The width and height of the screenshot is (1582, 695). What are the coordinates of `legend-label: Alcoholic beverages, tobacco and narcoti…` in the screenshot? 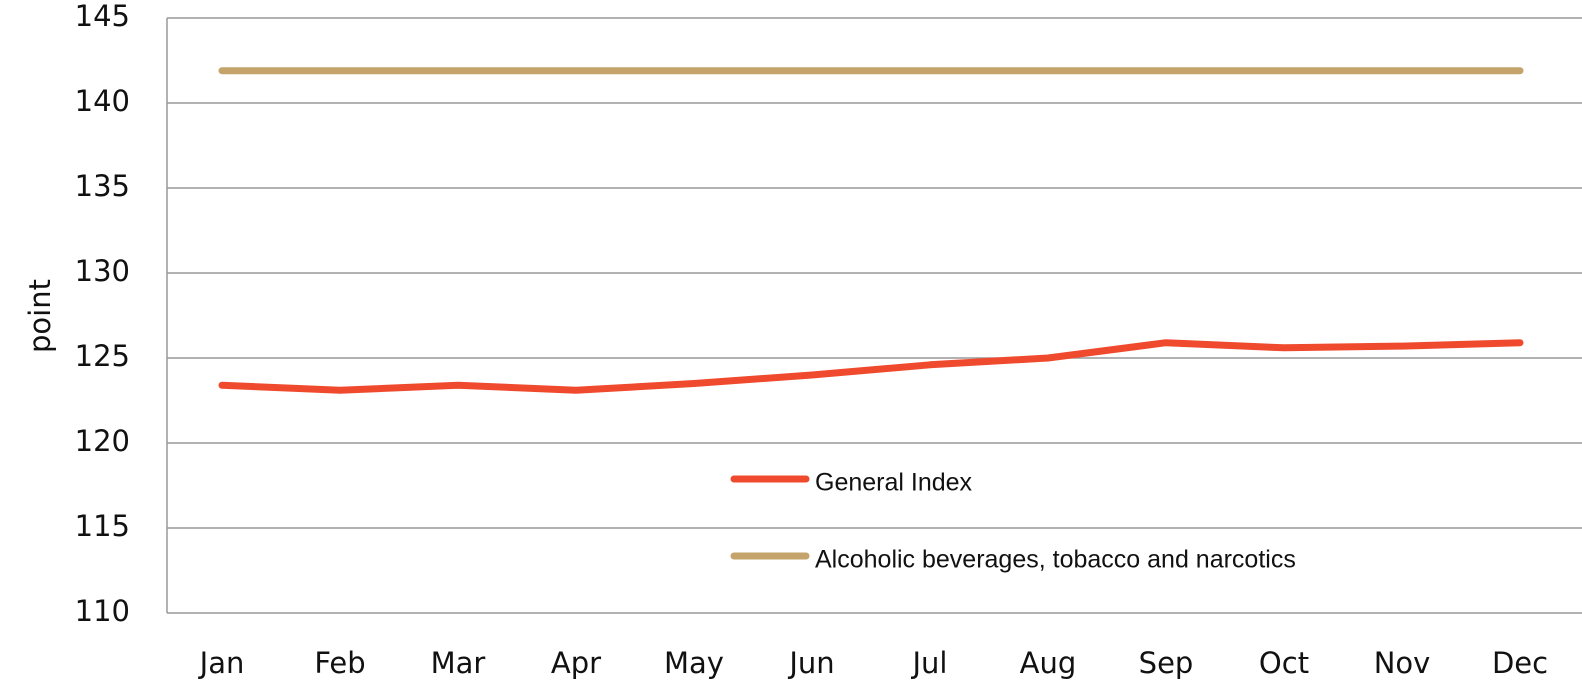 It's located at (1055, 560).